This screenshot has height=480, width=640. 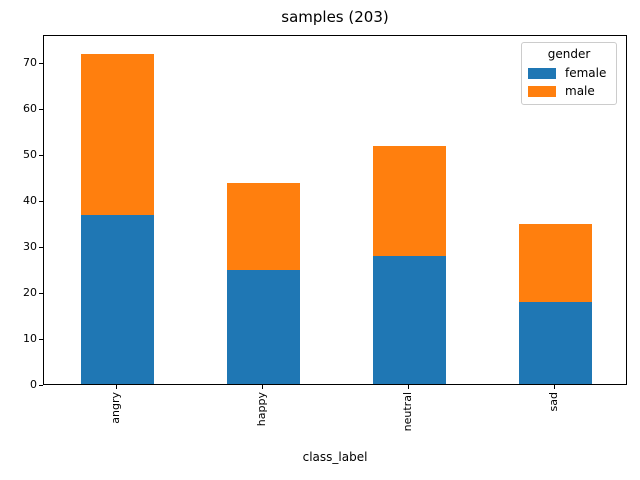 What do you see at coordinates (263, 326) in the screenshot?
I see `bar-segment-female-happy` at bounding box center [263, 326].